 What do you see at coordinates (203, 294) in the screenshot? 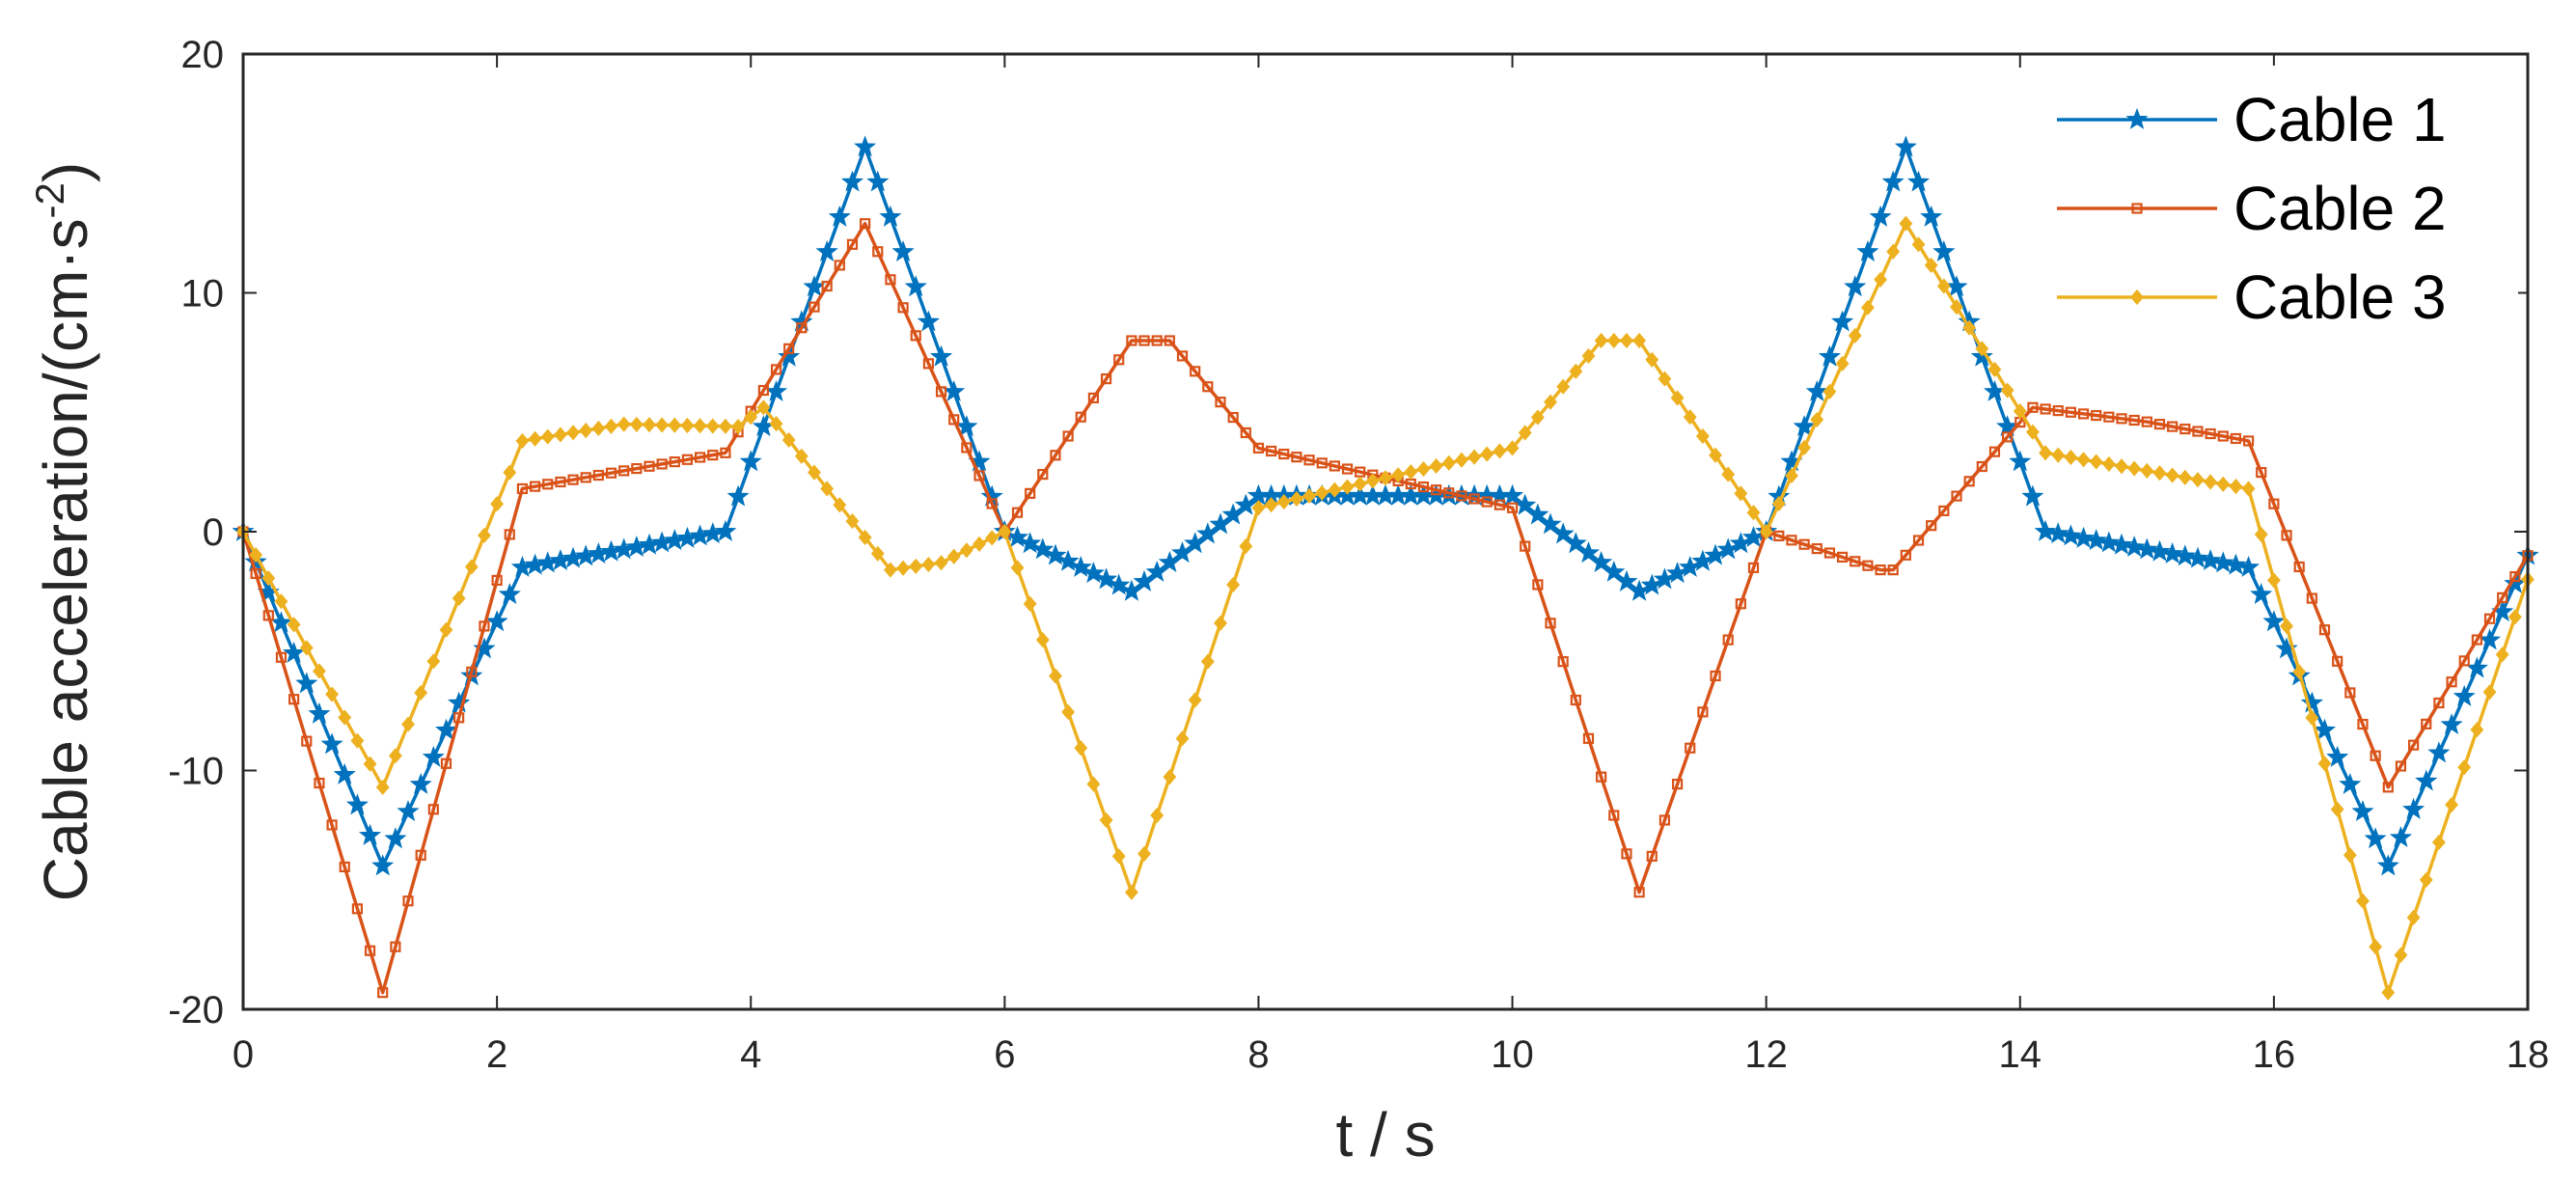
I see `y-tick-label: 10` at bounding box center [203, 294].